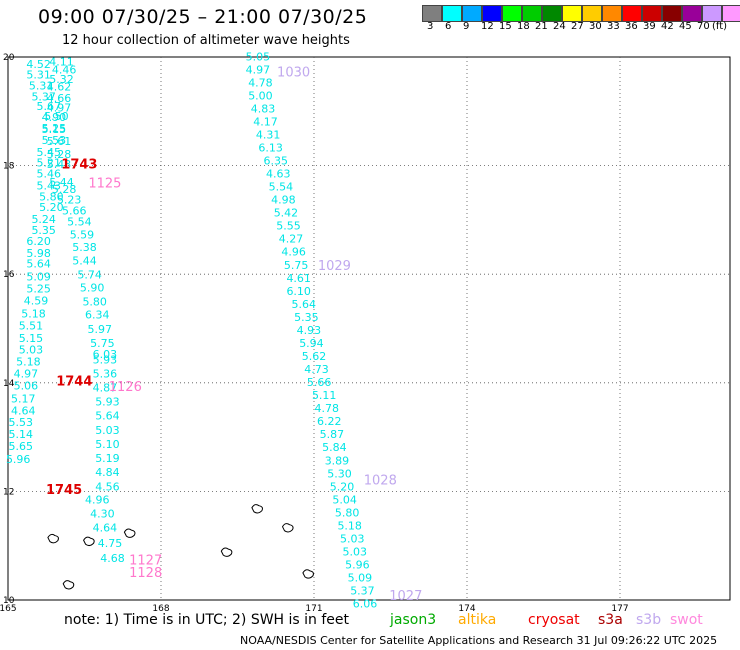 The image size is (740, 650). I want to click on wave-height-label: 5.44, so click(84, 260).